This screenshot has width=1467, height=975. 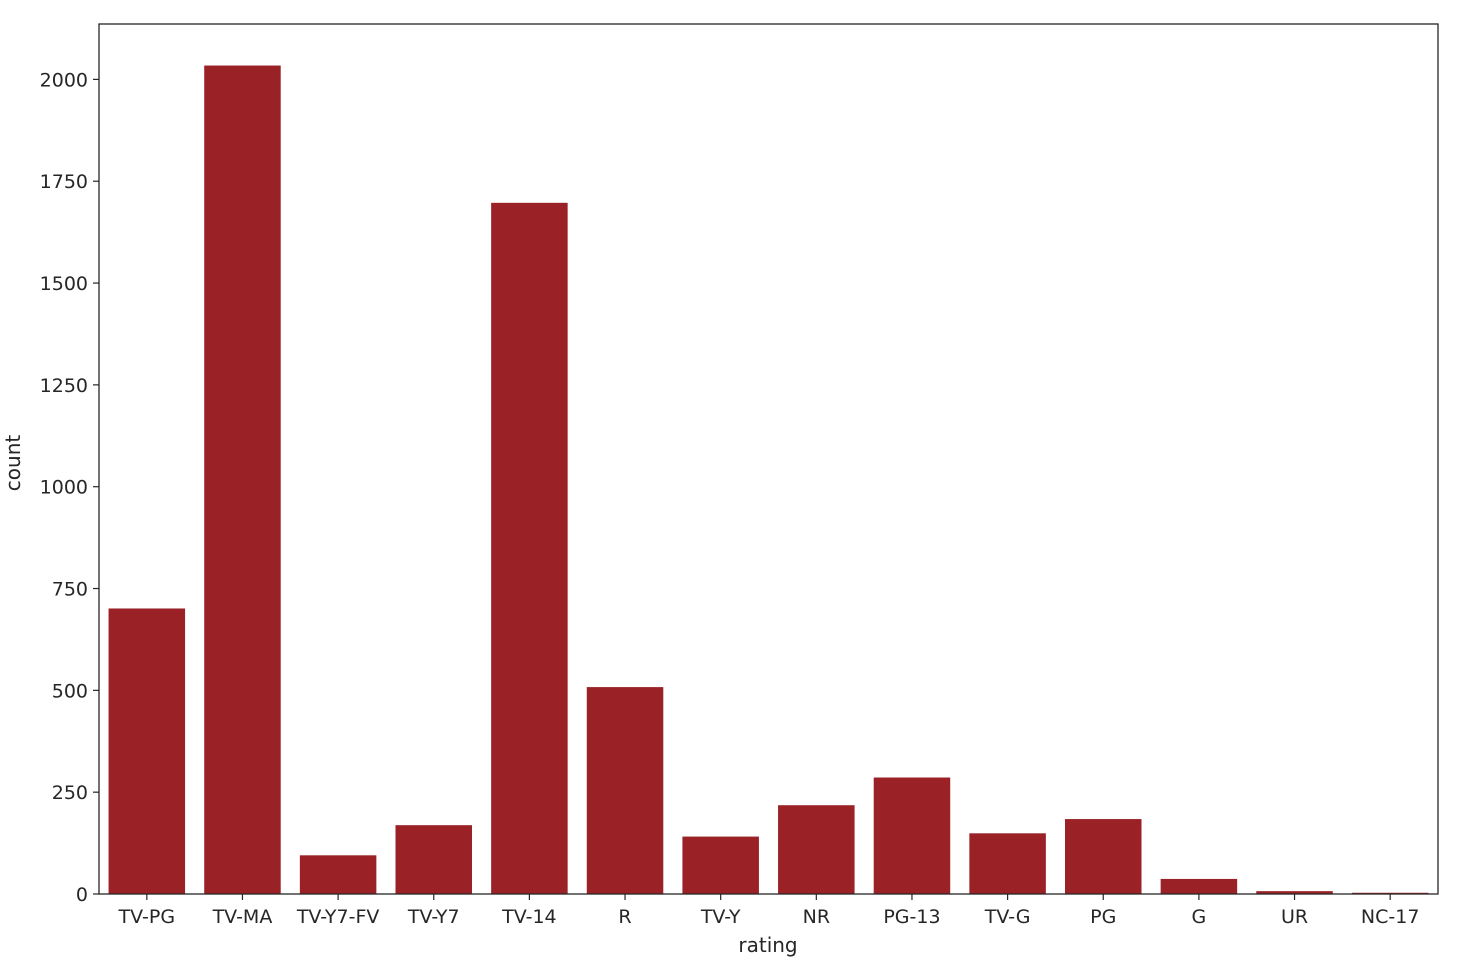 What do you see at coordinates (720, 917) in the screenshot?
I see `x-tick-label: TV-Y` at bounding box center [720, 917].